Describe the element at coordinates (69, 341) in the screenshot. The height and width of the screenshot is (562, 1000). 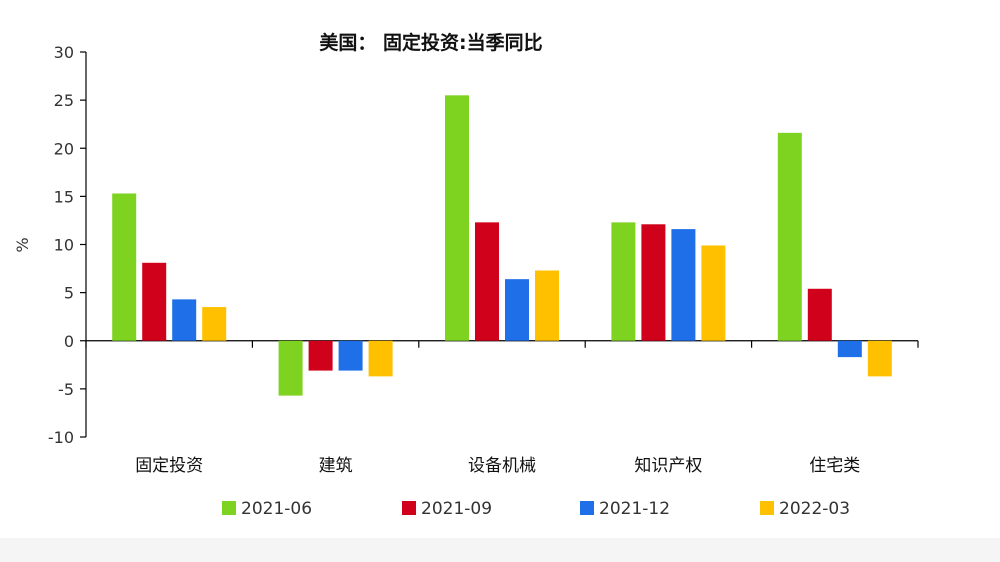
I see `y-tick-label: 0` at that location.